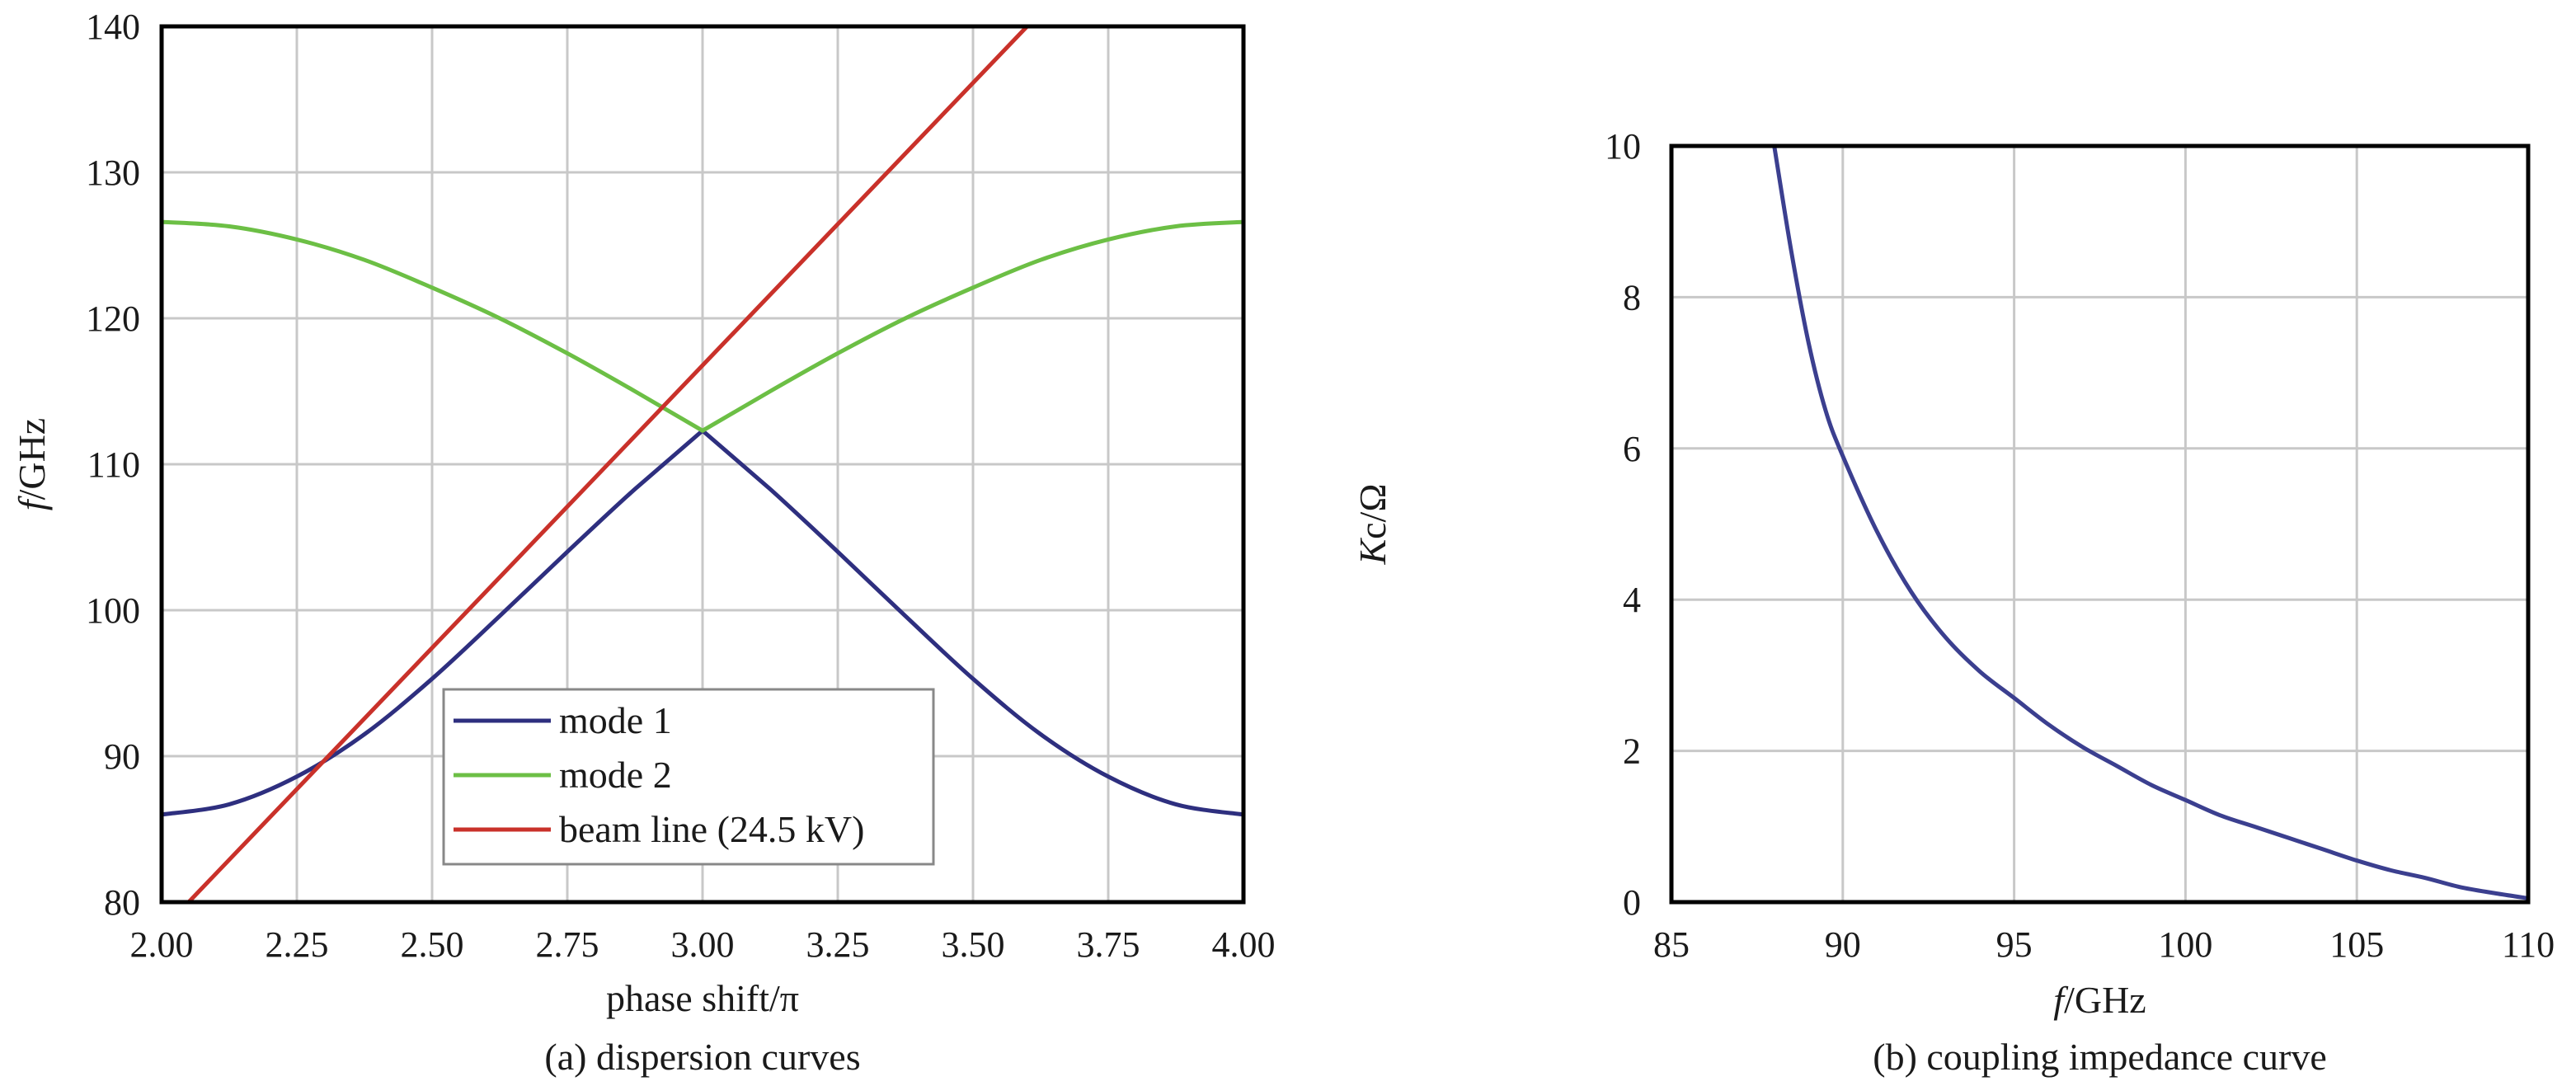 The width and height of the screenshot is (2576, 1086). Describe the element at coordinates (1623, 524) in the screenshot. I see `impedance-y-tick-labels: 0 2 4 6 8 10` at that location.